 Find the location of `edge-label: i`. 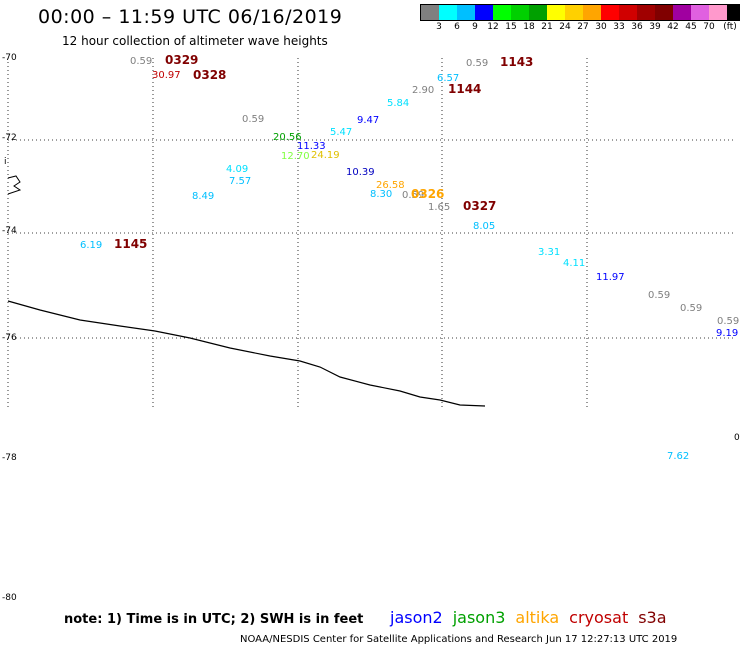

edge-label: i is located at coordinates (5, 162).